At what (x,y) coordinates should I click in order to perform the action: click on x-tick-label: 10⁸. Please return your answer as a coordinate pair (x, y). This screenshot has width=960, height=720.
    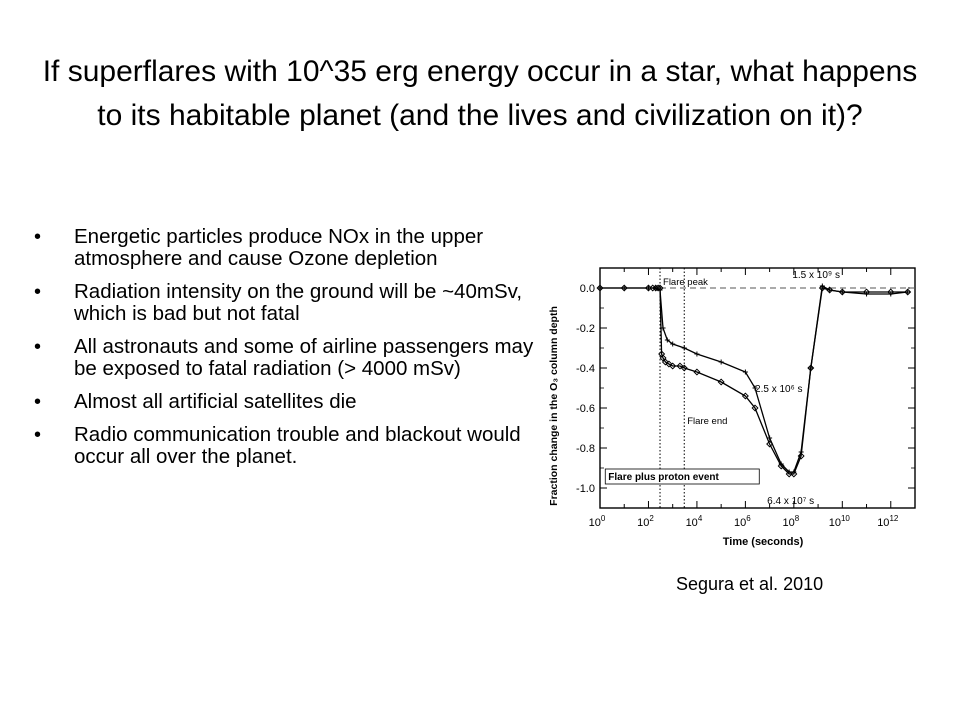
    Looking at the image, I should click on (790, 521).